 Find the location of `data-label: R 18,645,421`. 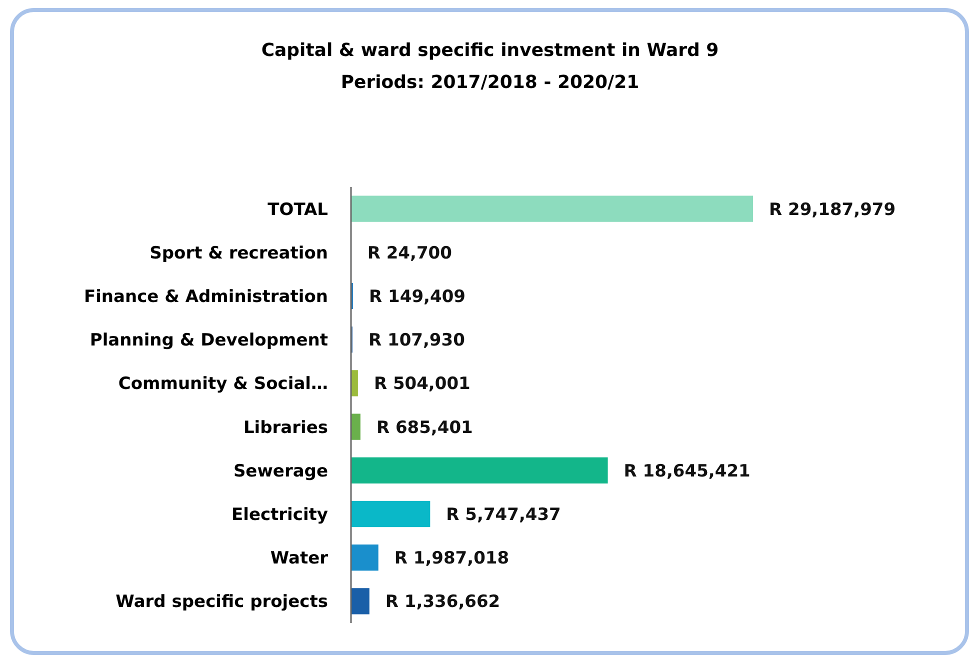

data-label: R 18,645,421 is located at coordinates (687, 471).